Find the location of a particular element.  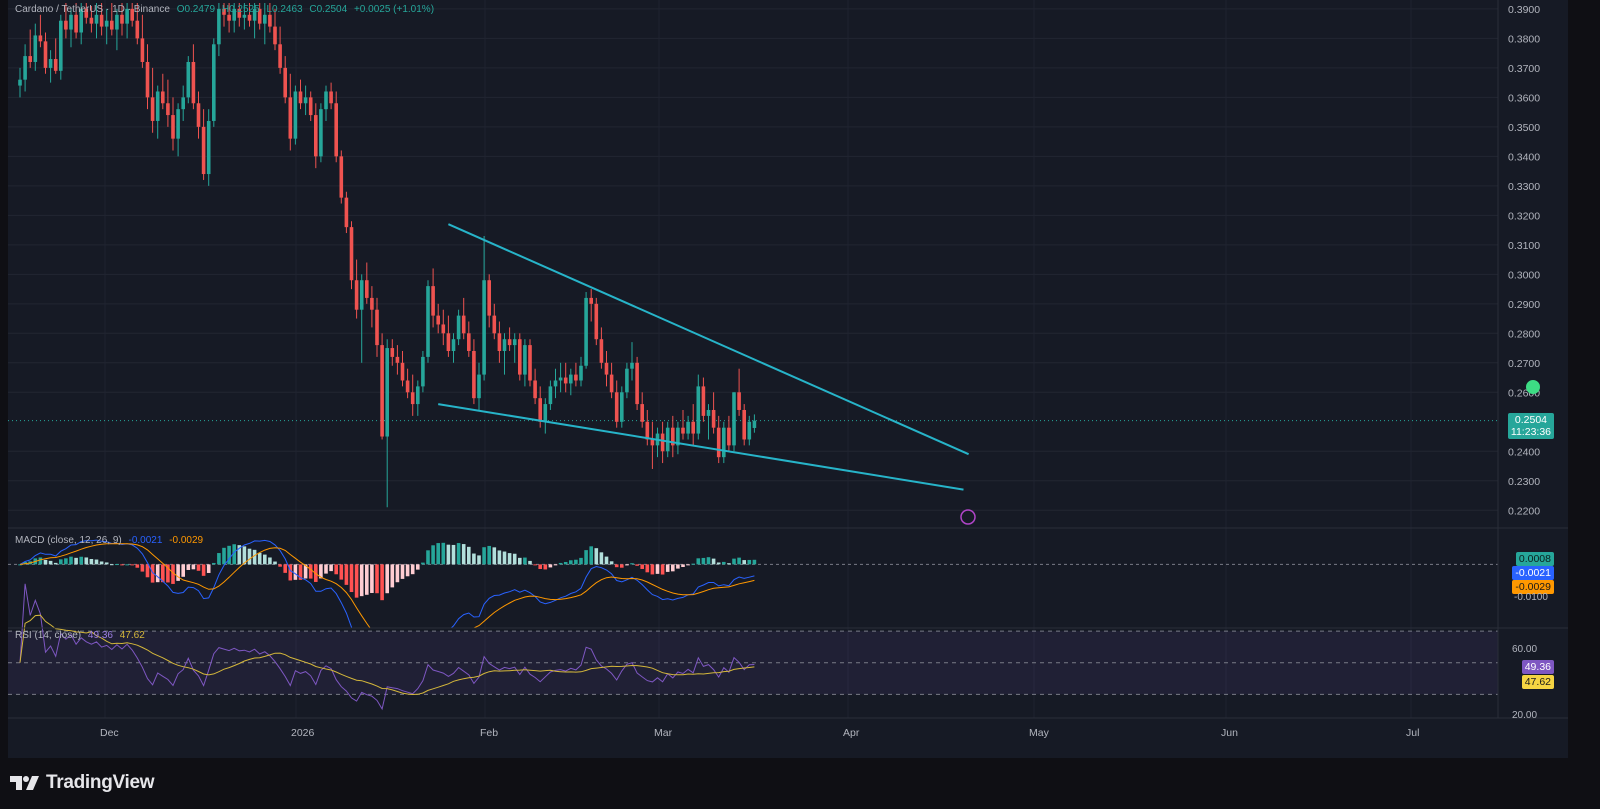

price-tick-label: 0.3900 is located at coordinates (1524, 10).